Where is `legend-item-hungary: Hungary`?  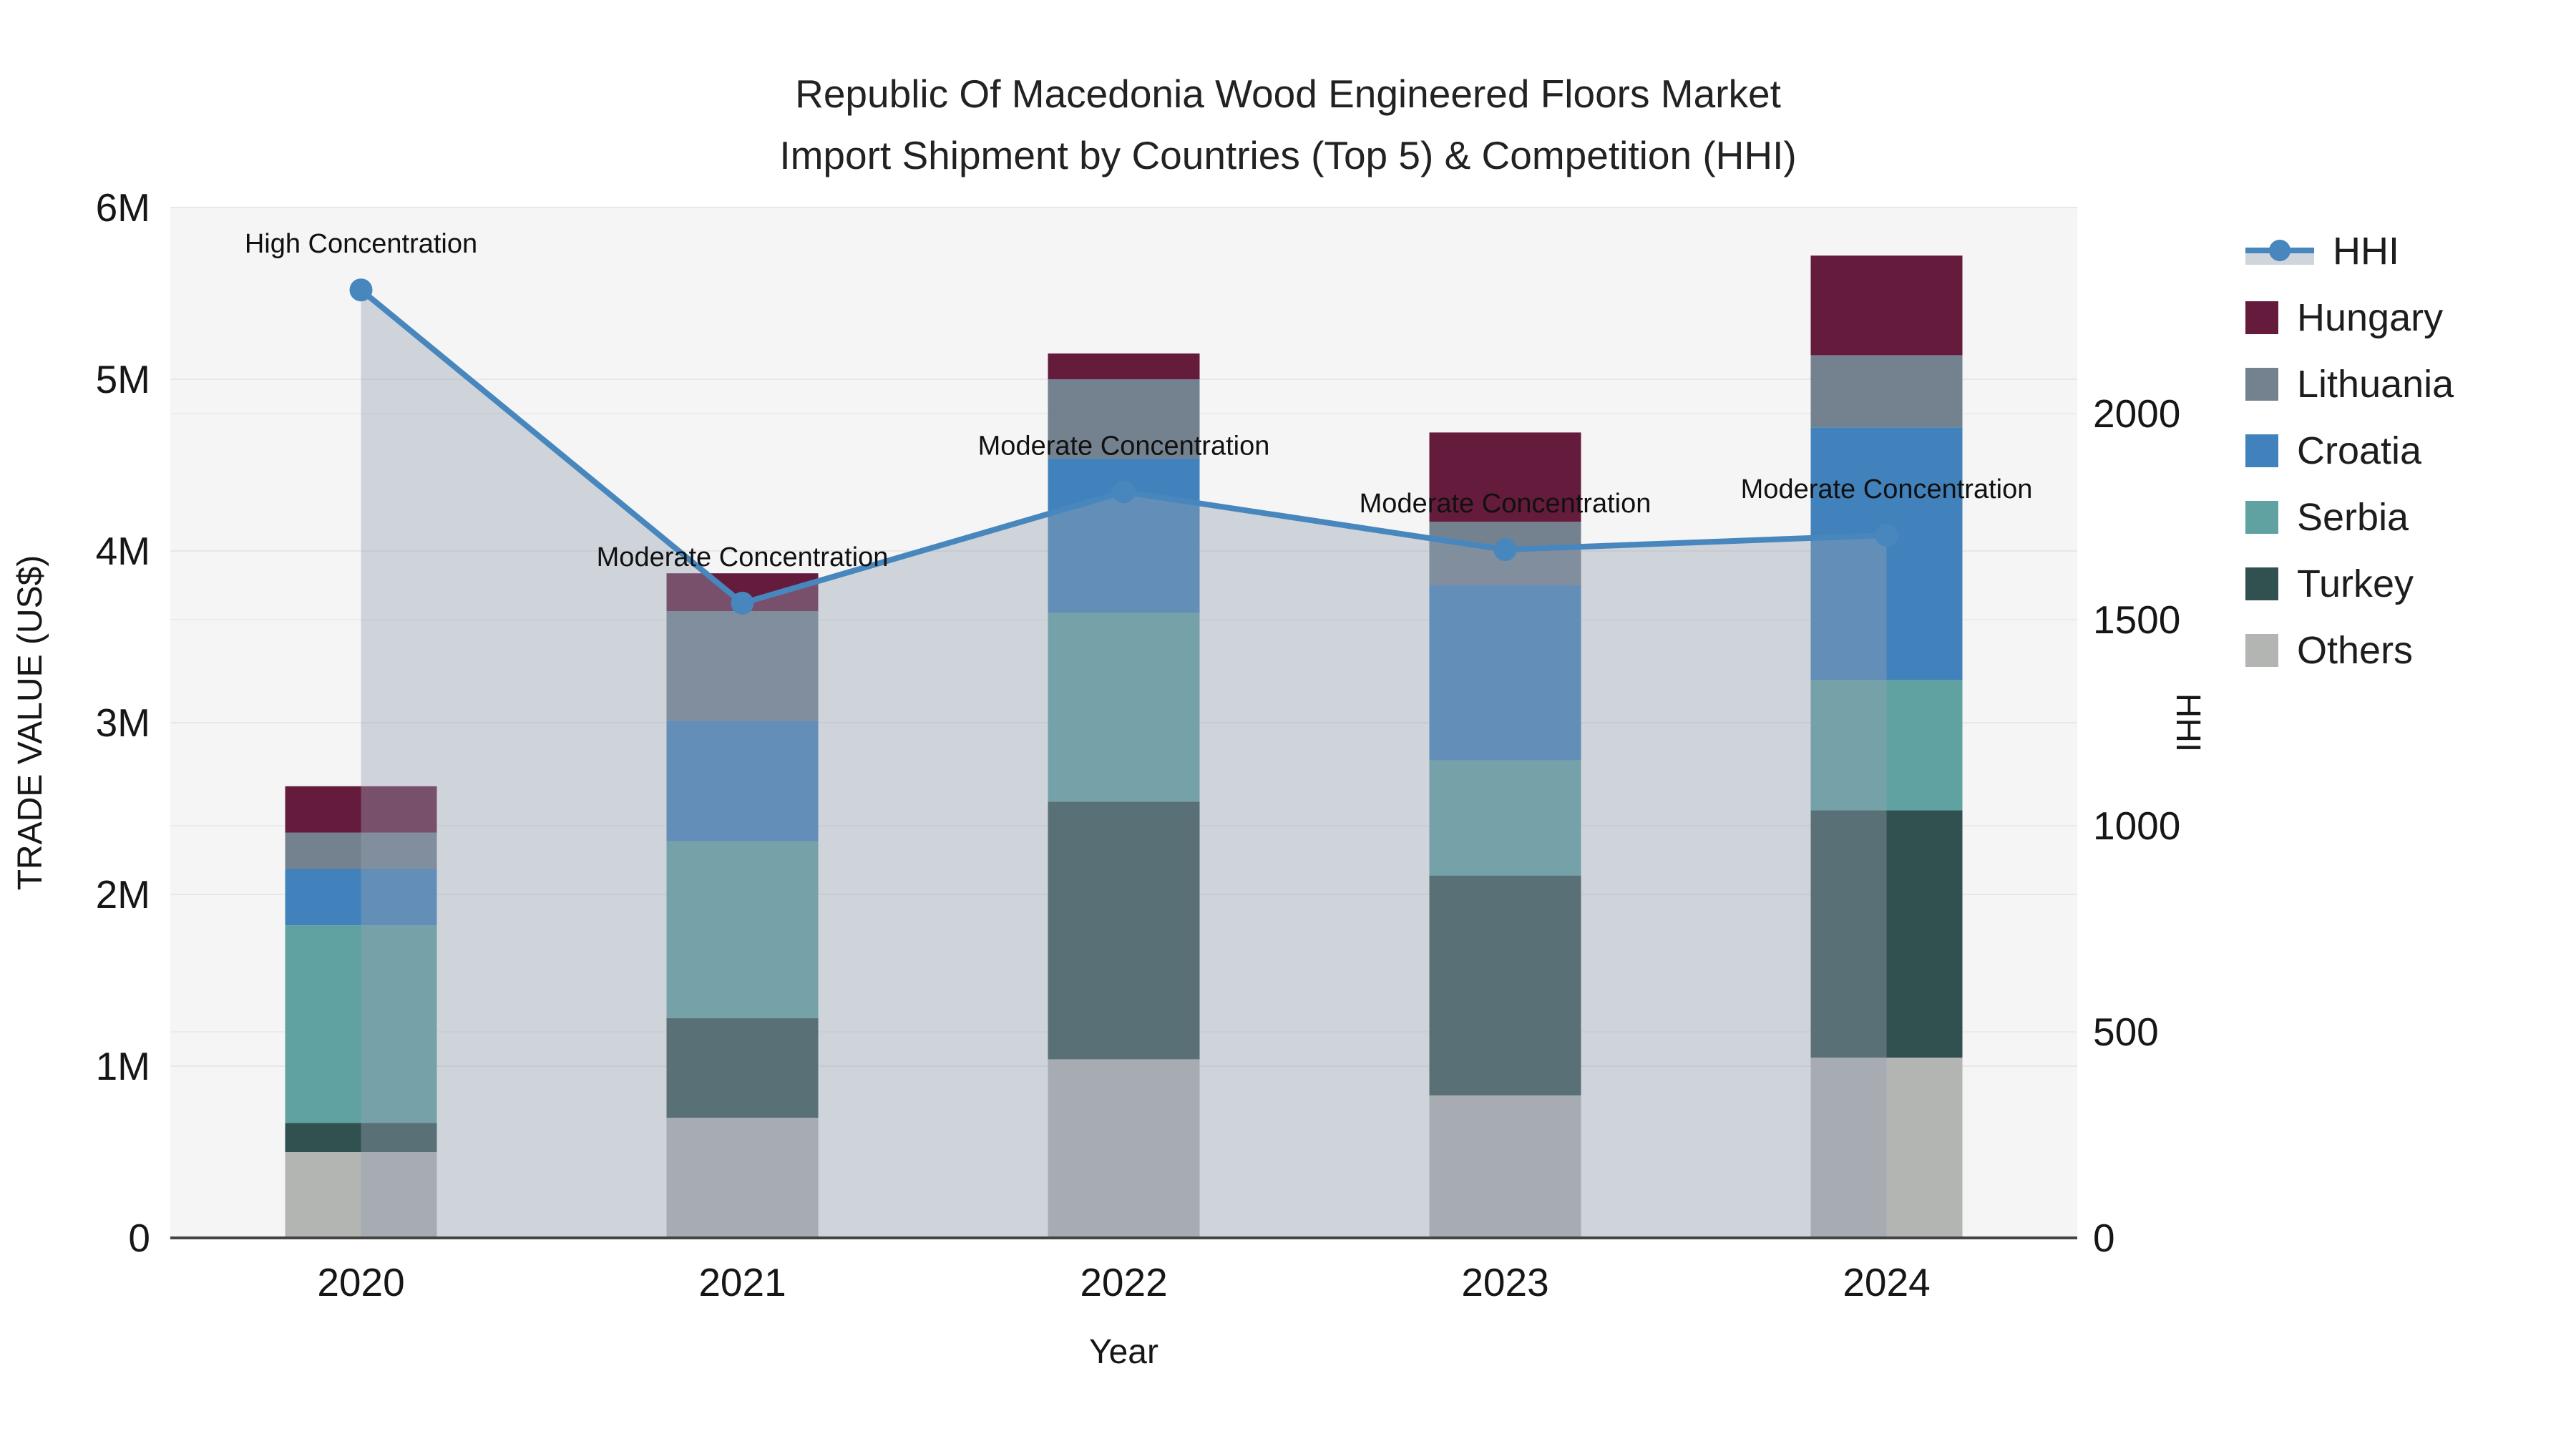
legend-item-hungary: Hungary is located at coordinates (2349, 317).